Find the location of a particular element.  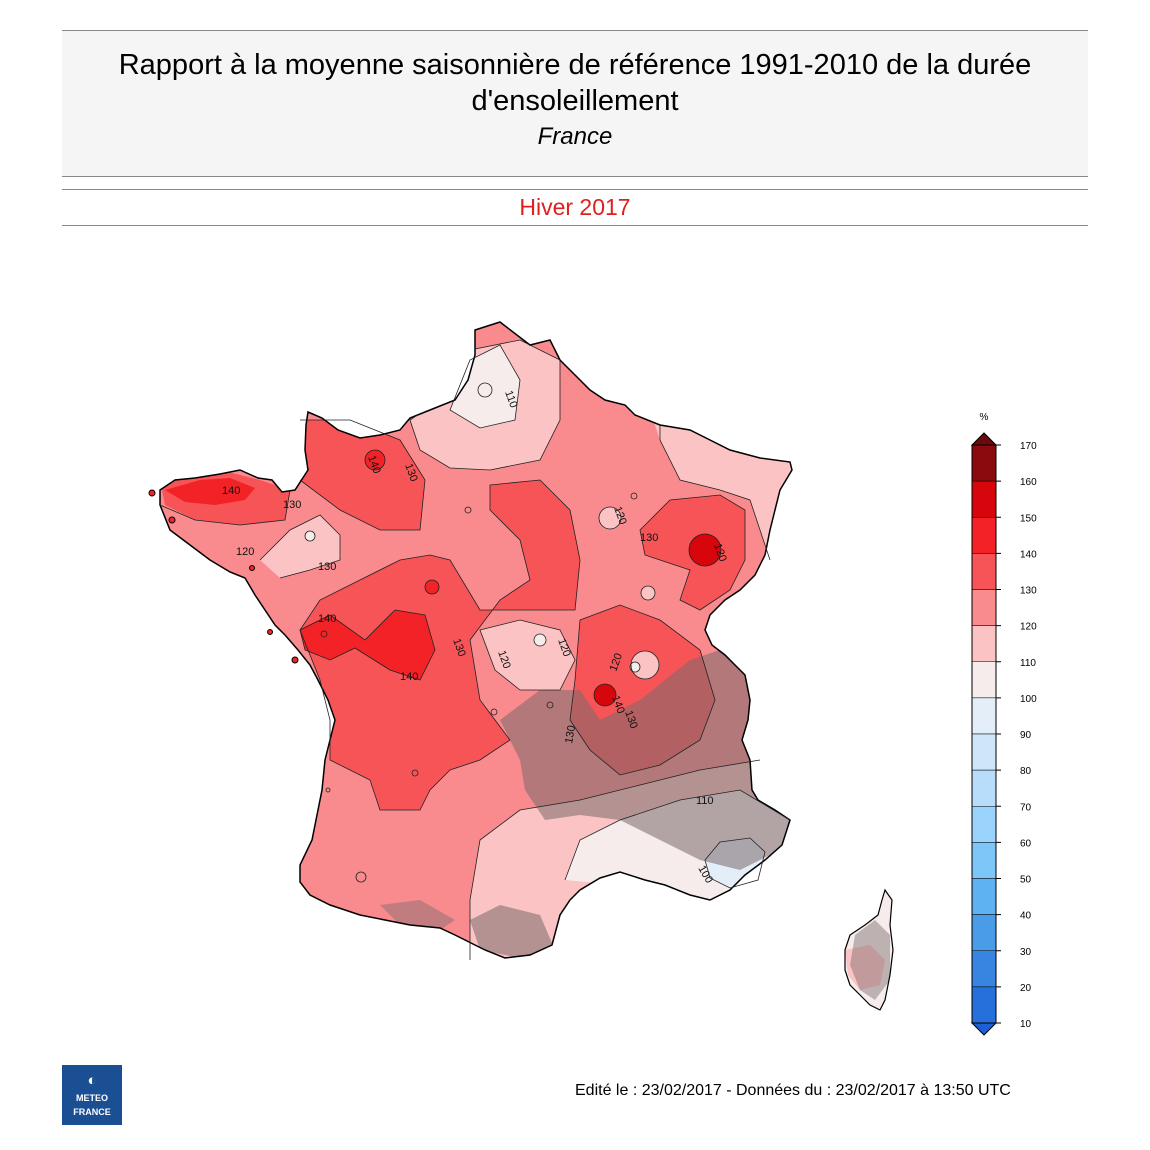

legend-tick-label: 140 is located at coordinates (1028, 554).